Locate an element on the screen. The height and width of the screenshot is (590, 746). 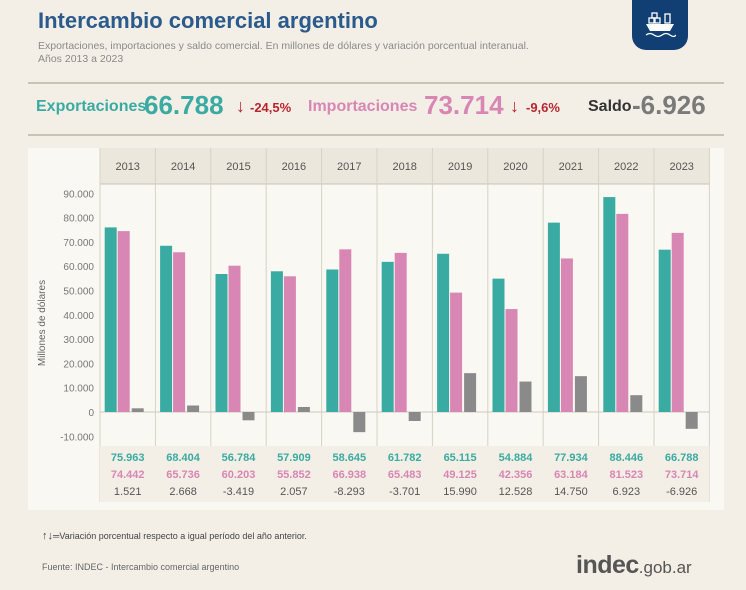
y-tick-label: 90.000 is located at coordinates (78, 194).